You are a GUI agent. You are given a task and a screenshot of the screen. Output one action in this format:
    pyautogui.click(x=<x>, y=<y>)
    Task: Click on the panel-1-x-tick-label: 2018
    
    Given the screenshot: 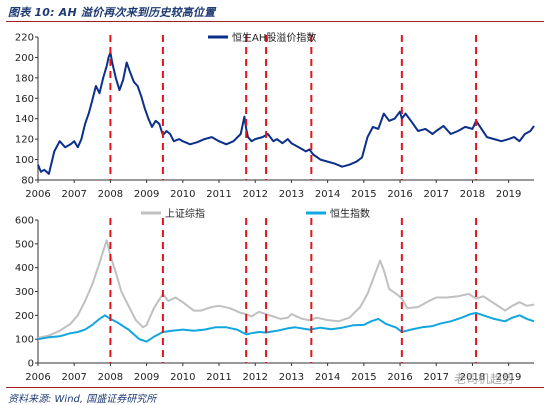 What is the action you would take?
    pyautogui.click(x=472, y=194)
    